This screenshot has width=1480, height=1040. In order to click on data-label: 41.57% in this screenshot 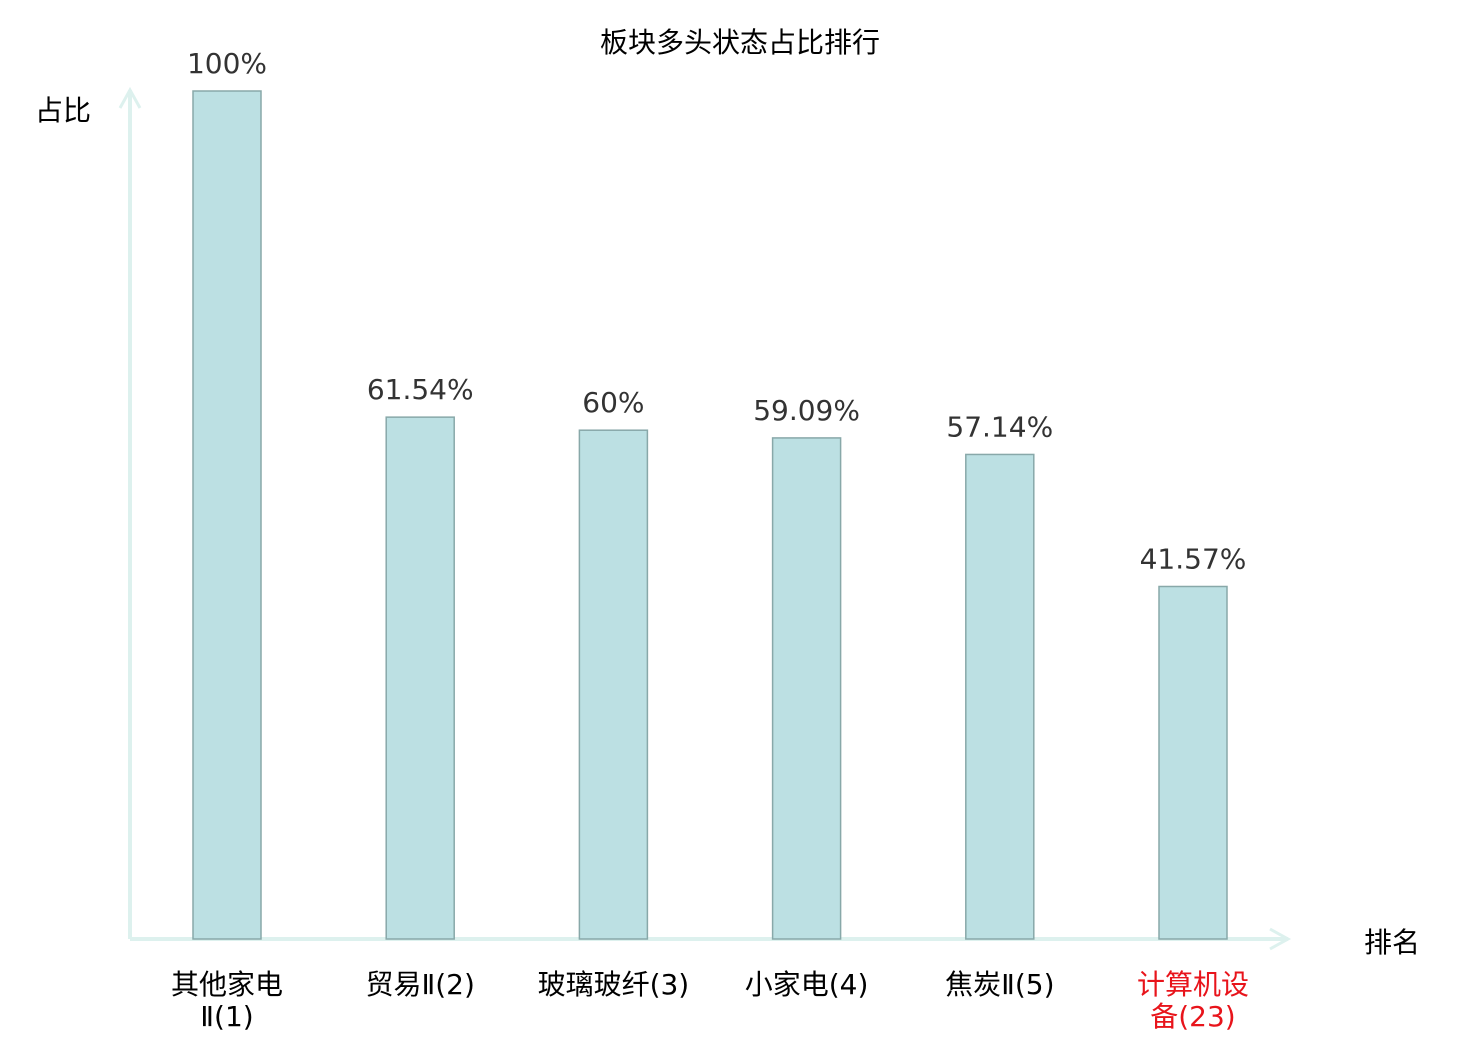, I will do `click(1193, 558)`.